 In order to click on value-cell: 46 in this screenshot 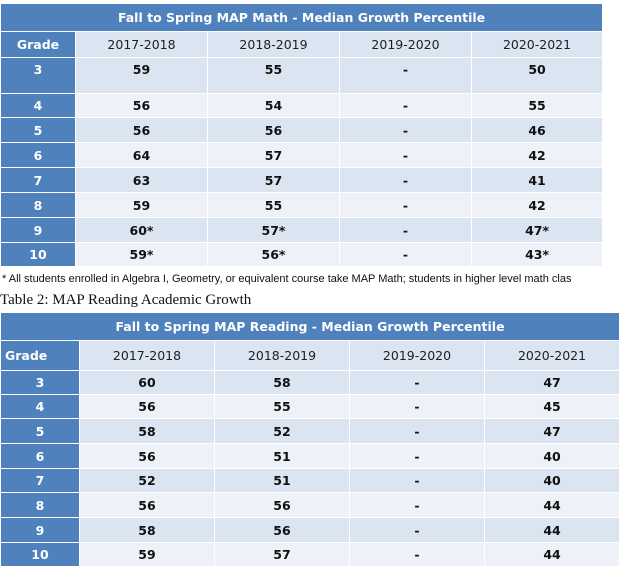, I will do `click(537, 130)`.